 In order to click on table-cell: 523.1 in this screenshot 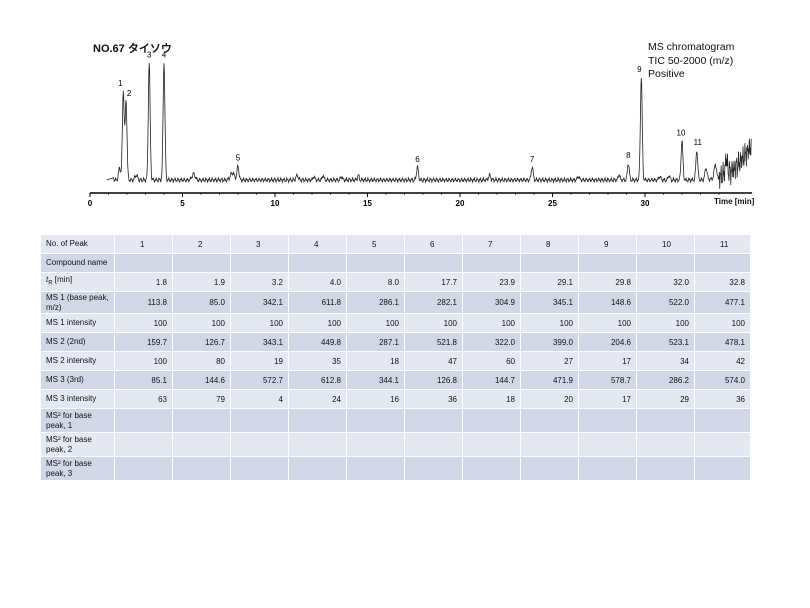, I will do `click(665, 342)`.